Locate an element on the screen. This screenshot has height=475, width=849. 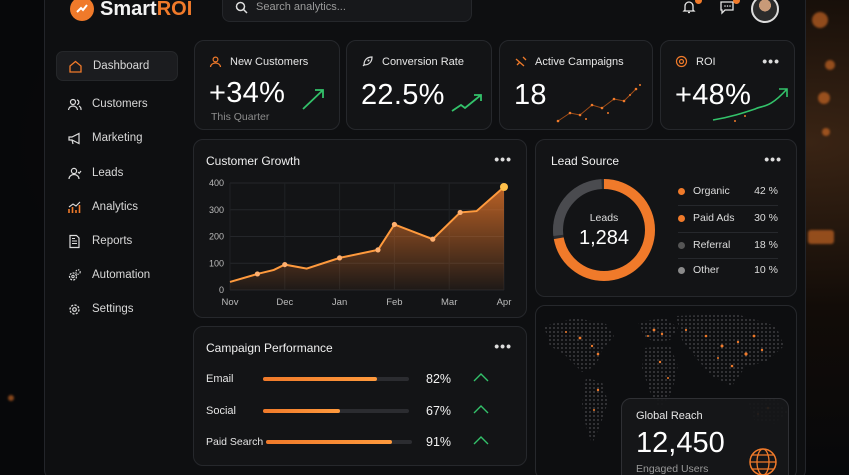
kpi-card-conversion-rate: Conversion Rate 22.5% is located at coordinates (419, 85).